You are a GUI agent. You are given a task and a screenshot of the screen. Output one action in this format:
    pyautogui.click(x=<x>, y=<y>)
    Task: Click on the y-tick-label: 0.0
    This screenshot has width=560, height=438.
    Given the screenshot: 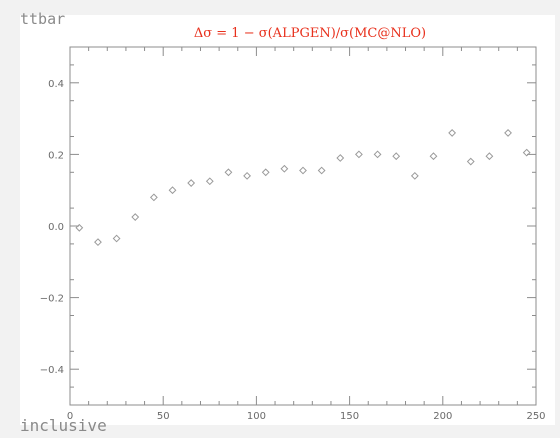 What is the action you would take?
    pyautogui.click(x=56, y=227)
    